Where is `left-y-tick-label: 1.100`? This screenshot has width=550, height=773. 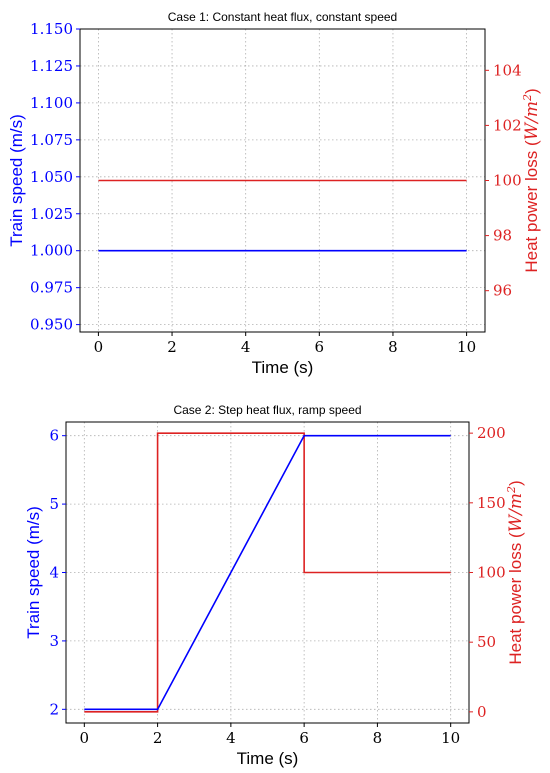 left-y-tick-label: 1.100 is located at coordinates (51, 103).